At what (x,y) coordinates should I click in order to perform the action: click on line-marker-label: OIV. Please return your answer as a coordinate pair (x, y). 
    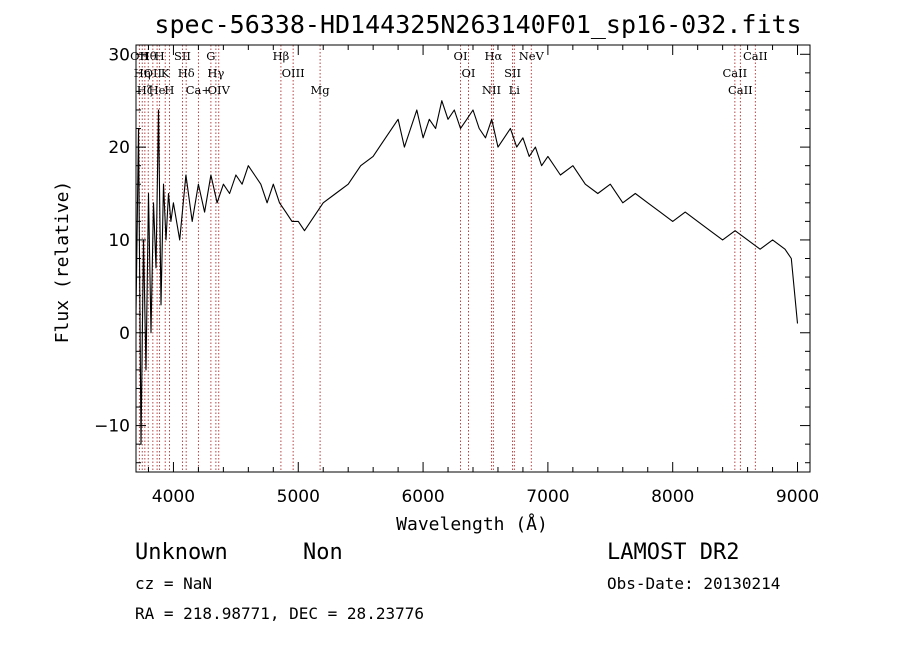
    Looking at the image, I should click on (219, 90).